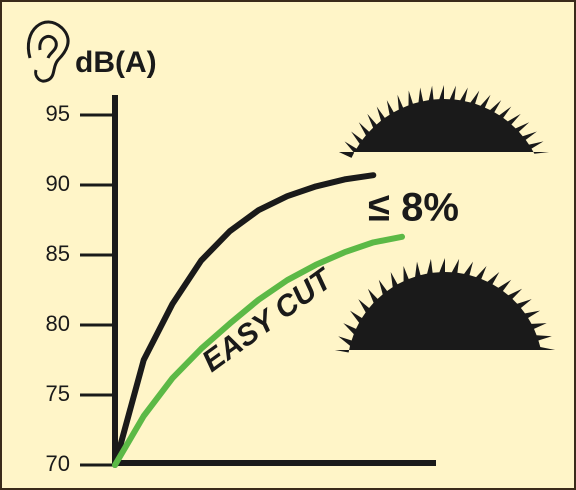 The image size is (576, 490). Describe the element at coordinates (413, 208) in the screenshot. I see `annotation: ≤ 8%` at that location.